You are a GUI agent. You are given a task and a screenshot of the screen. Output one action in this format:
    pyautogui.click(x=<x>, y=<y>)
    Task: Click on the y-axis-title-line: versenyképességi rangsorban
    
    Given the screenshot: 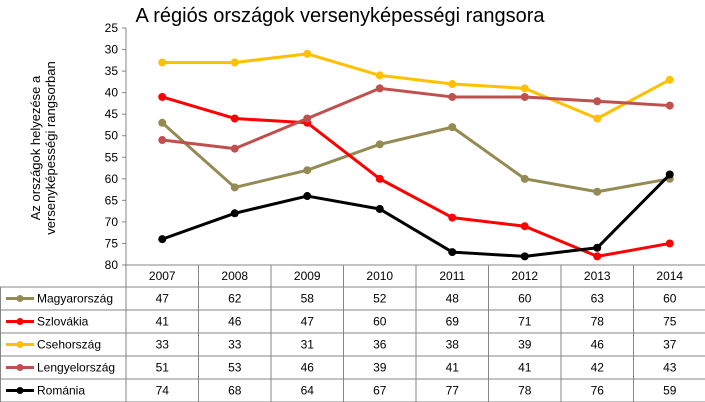 What is the action you would take?
    pyautogui.click(x=50, y=147)
    